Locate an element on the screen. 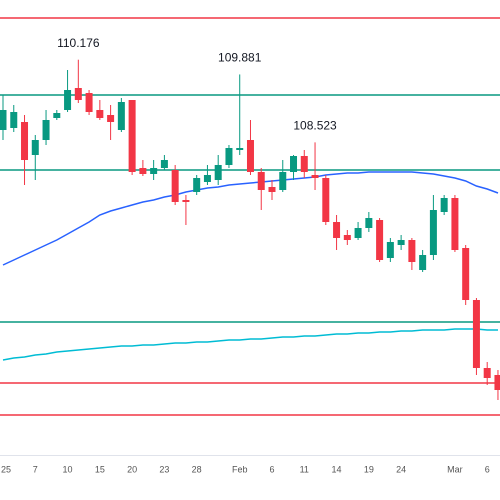 The height and width of the screenshot is (500, 500). x-tick-label: 25 is located at coordinates (6, 469).